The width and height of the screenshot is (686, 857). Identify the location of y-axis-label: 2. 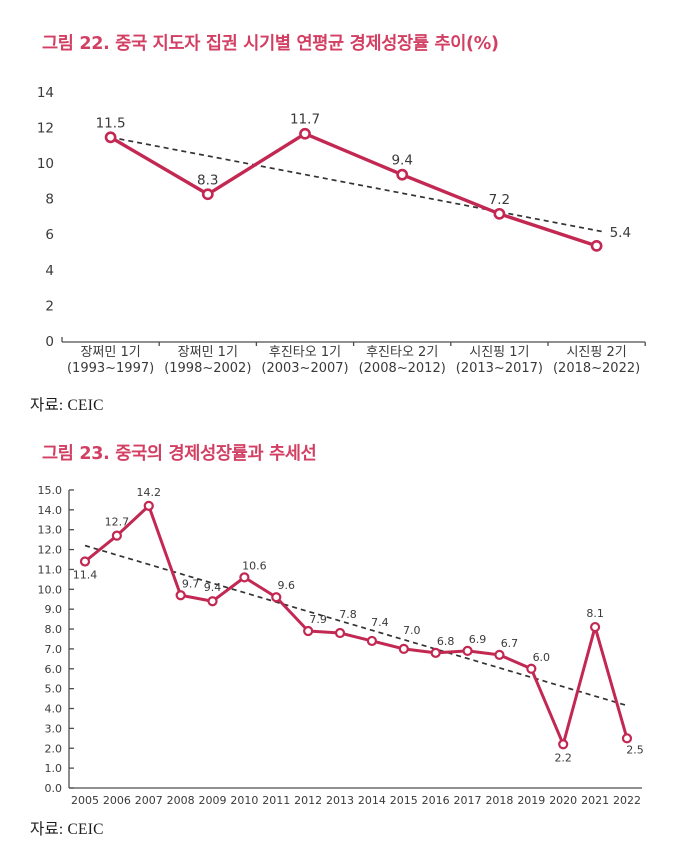
(49, 306).